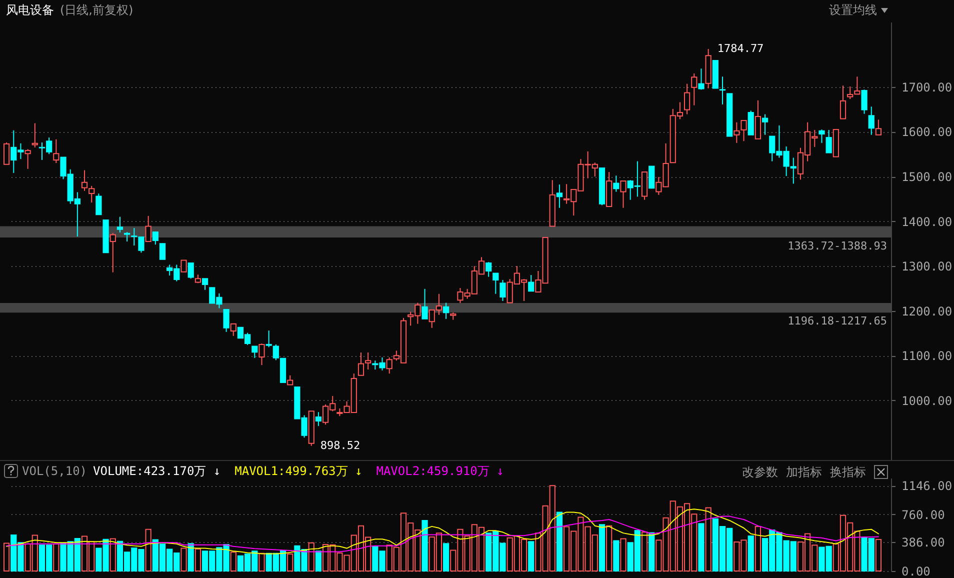  I want to click on text: MAVOL2:459.910万 ↓, so click(440, 471).